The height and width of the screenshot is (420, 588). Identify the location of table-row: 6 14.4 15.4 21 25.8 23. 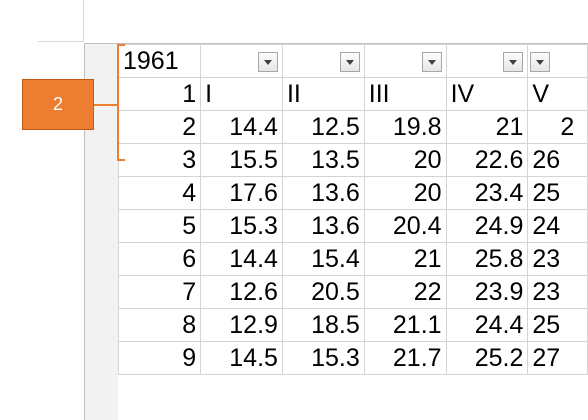
(352, 259).